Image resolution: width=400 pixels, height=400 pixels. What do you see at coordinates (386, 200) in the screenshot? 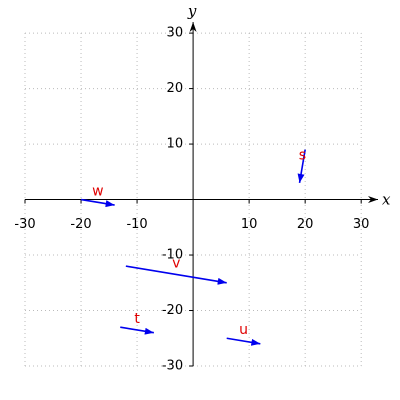
I see `x-axis-label: x` at bounding box center [386, 200].